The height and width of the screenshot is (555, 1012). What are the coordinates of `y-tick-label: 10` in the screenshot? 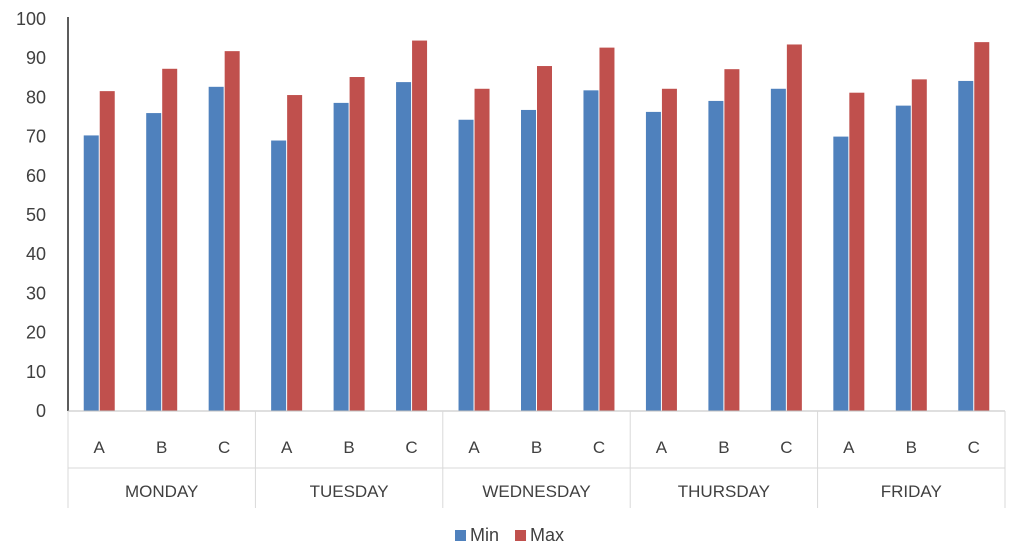 It's located at (36, 372).